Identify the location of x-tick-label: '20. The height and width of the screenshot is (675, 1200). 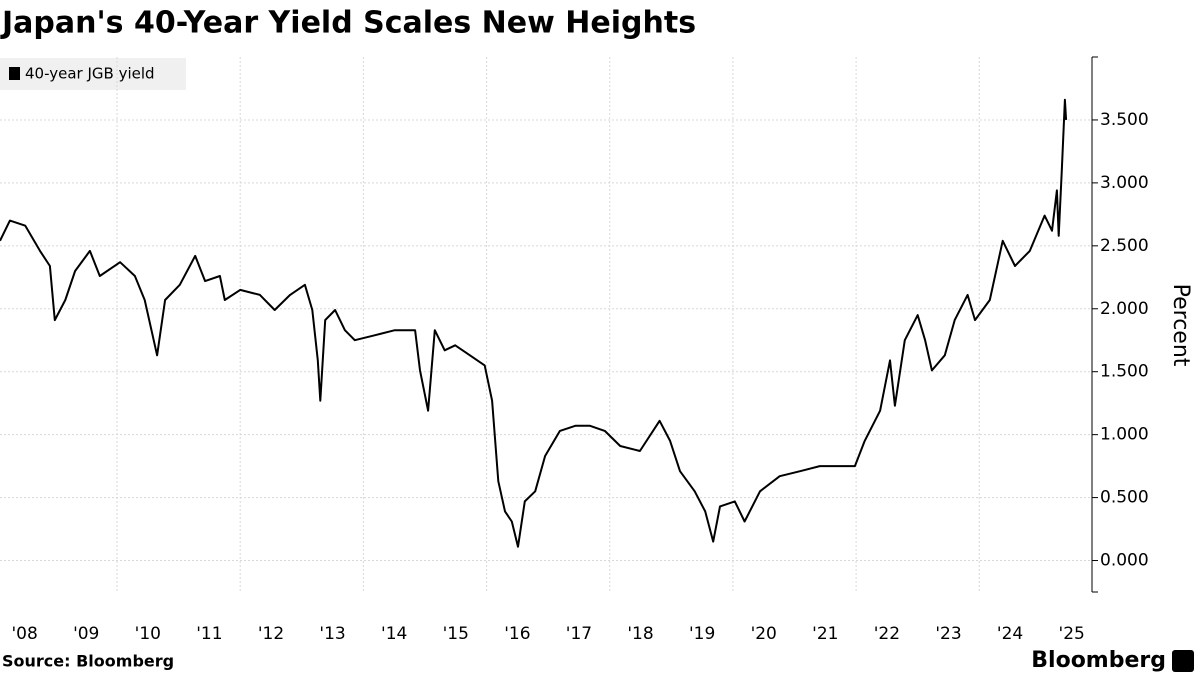
(764, 634).